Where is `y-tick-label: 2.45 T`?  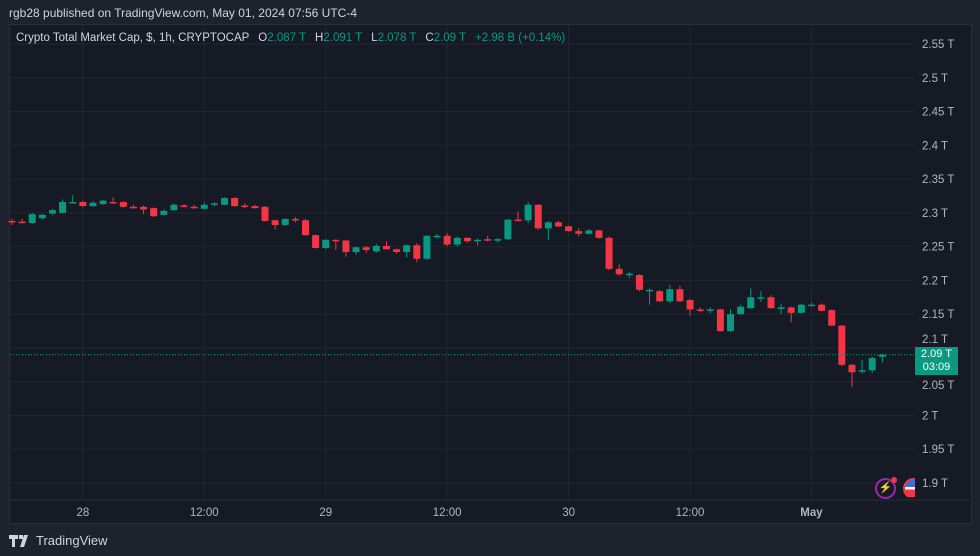 y-tick-label: 2.45 T is located at coordinates (938, 113).